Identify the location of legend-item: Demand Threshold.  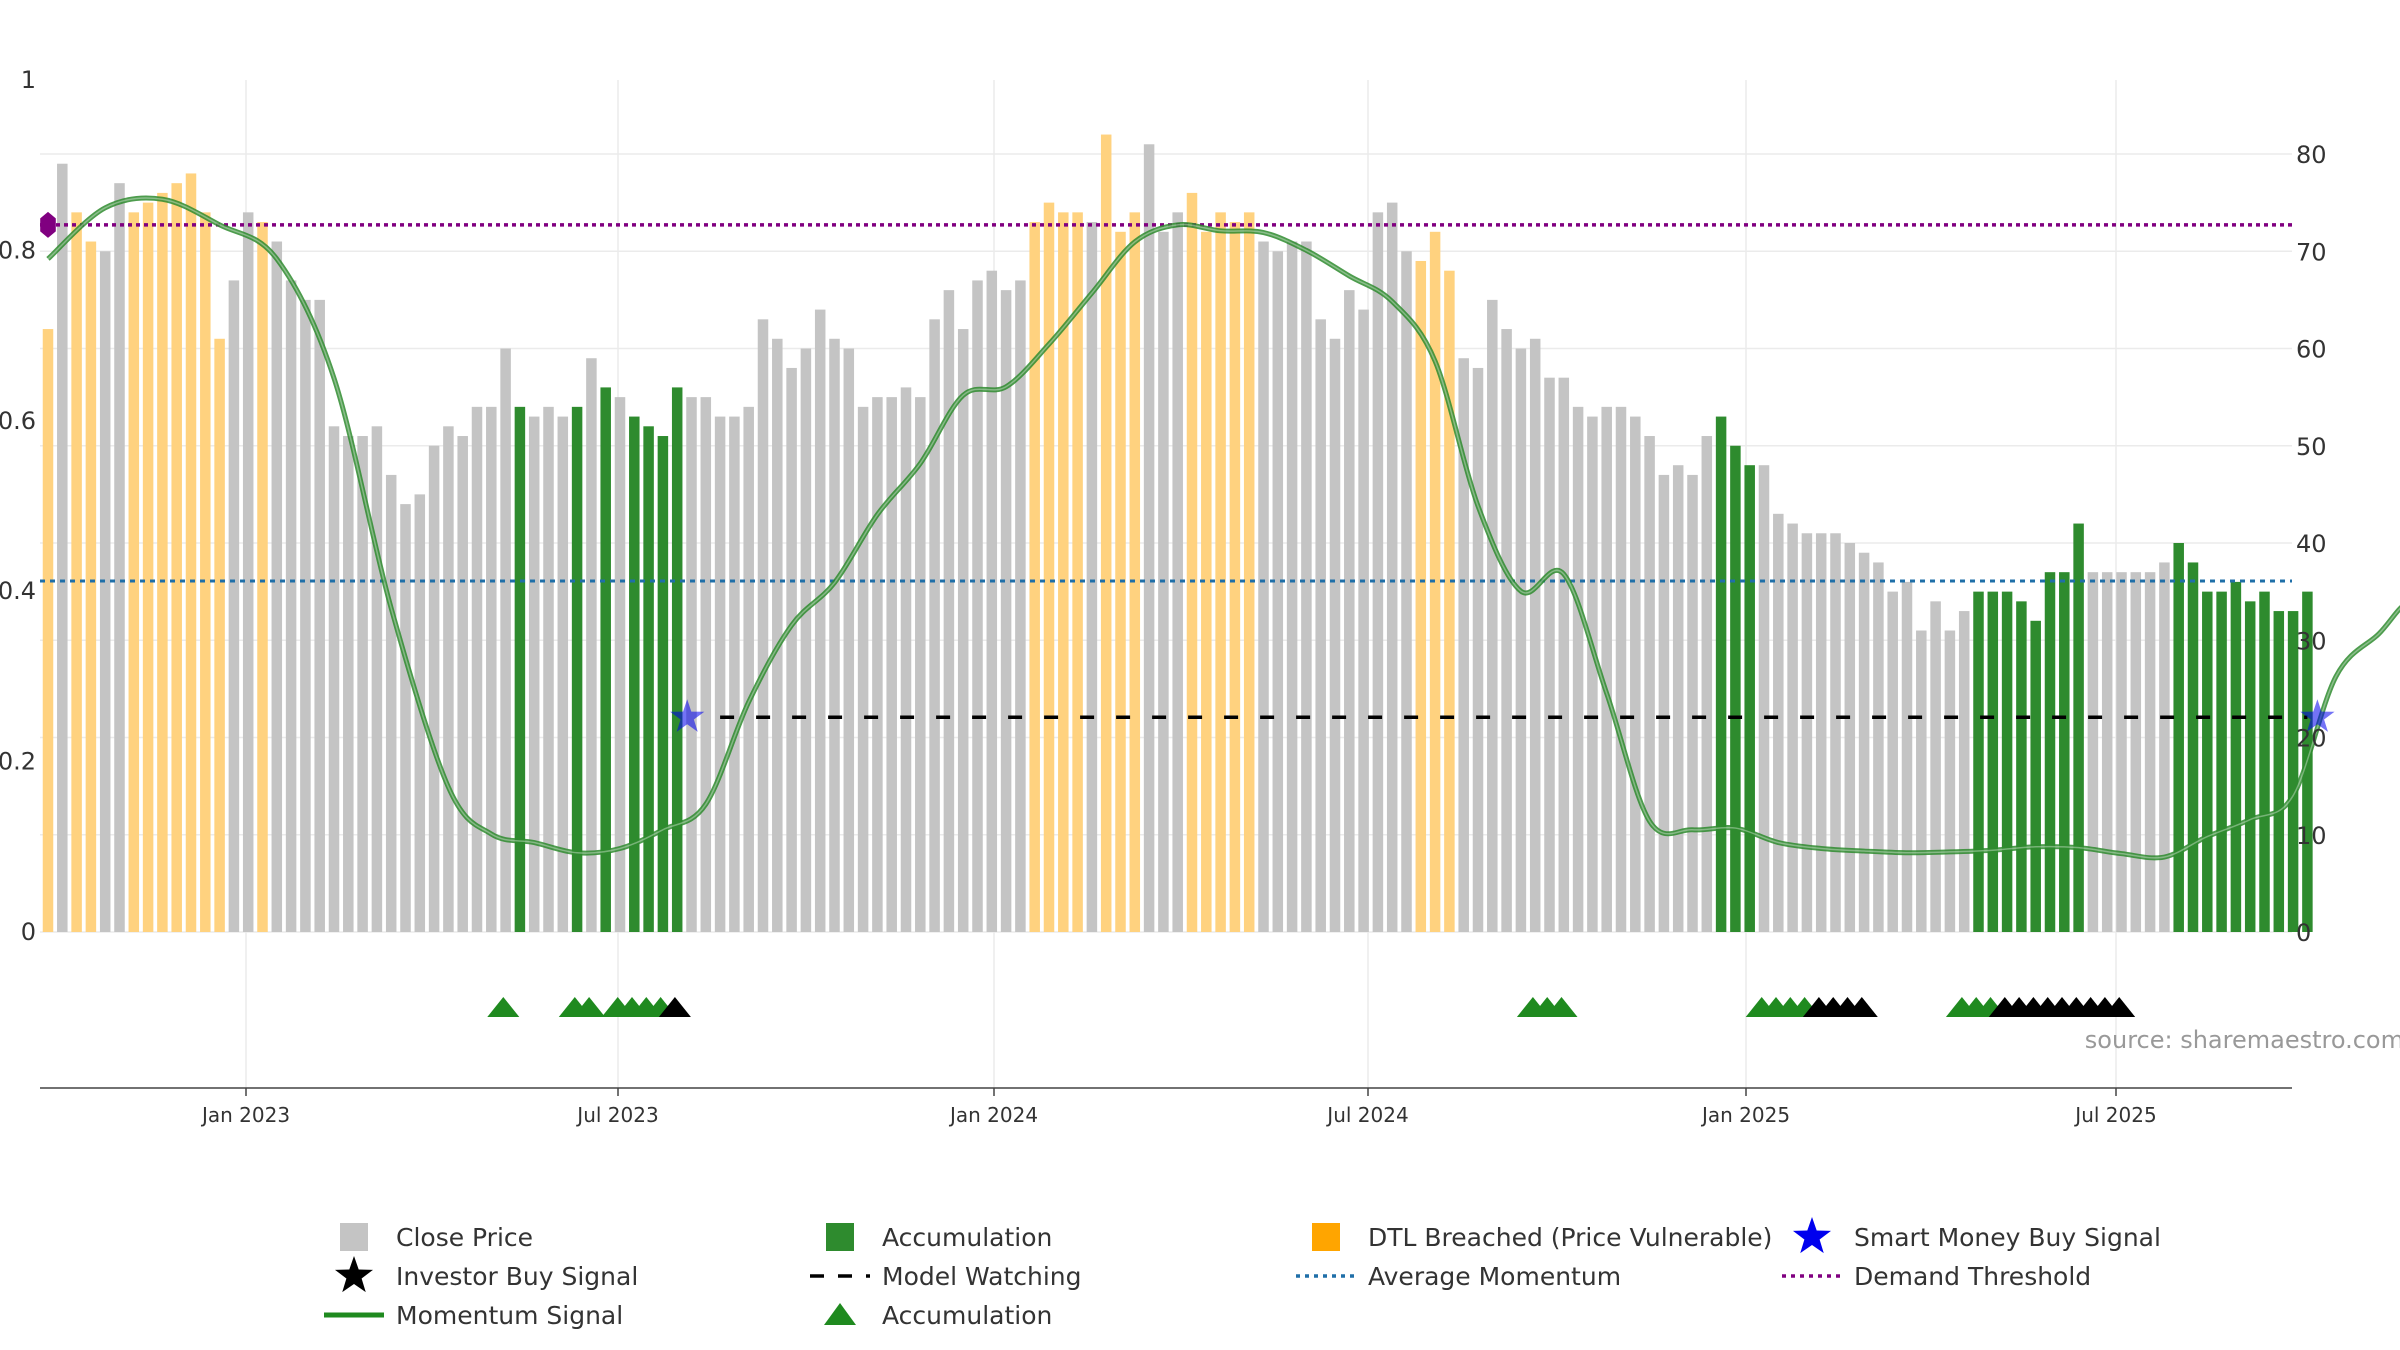
(1936, 1276).